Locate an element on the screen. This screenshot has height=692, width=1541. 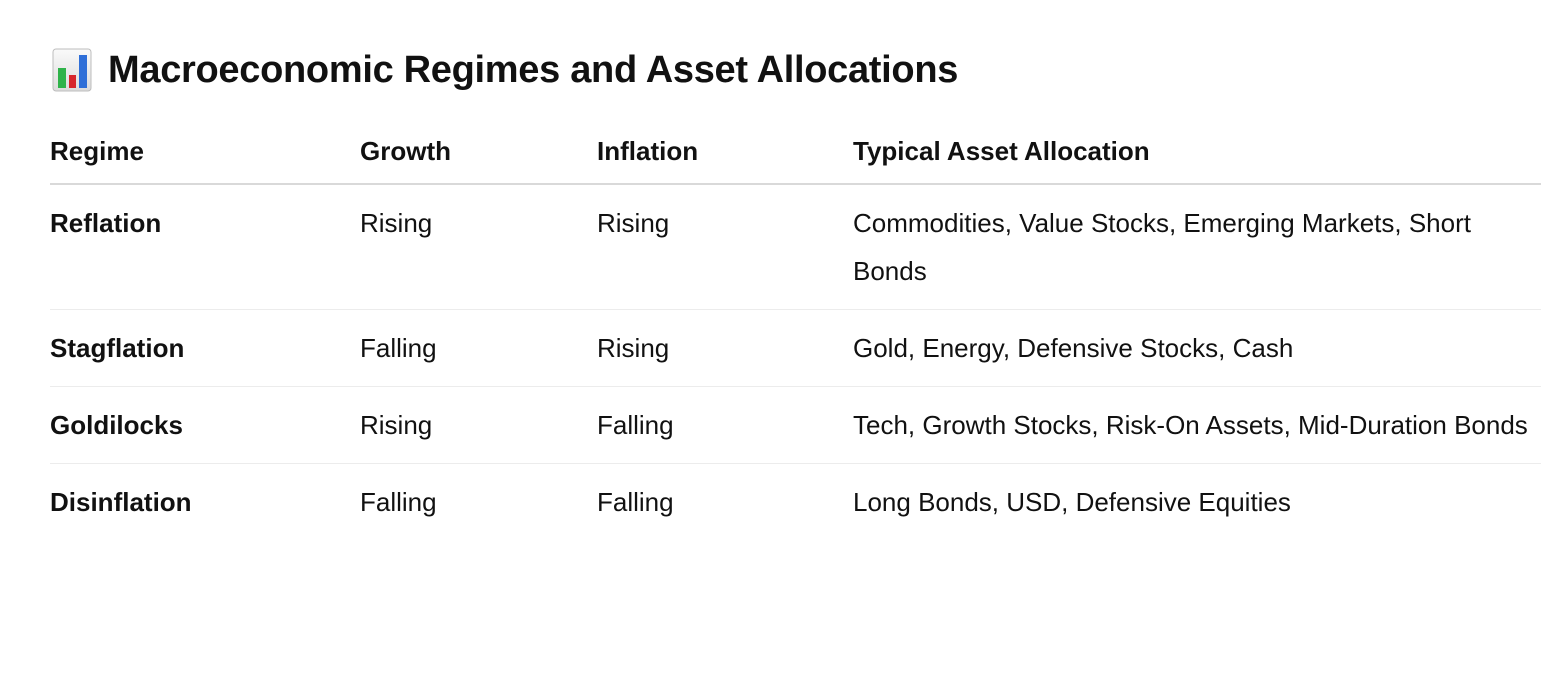
regime-cell: Disinflation is located at coordinates (121, 502).